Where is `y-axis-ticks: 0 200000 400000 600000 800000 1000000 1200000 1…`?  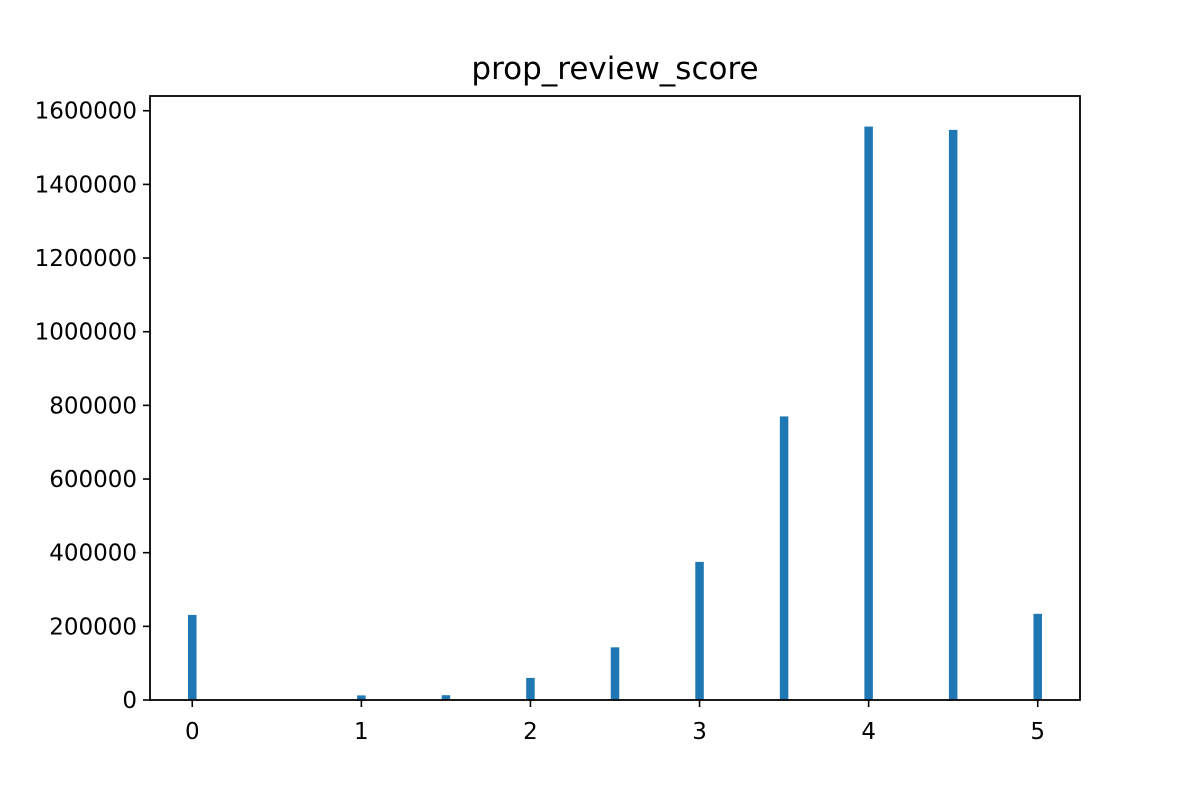 y-axis-ticks: 0 200000 400000 600000 800000 1000000 1200000 1… is located at coordinates (92, 406).